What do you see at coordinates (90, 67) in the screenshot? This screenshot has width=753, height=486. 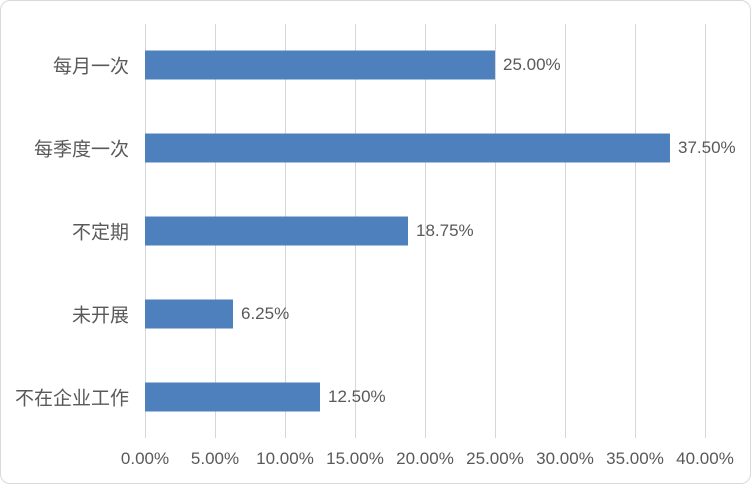 I see `category-label: 每月一次` at bounding box center [90, 67].